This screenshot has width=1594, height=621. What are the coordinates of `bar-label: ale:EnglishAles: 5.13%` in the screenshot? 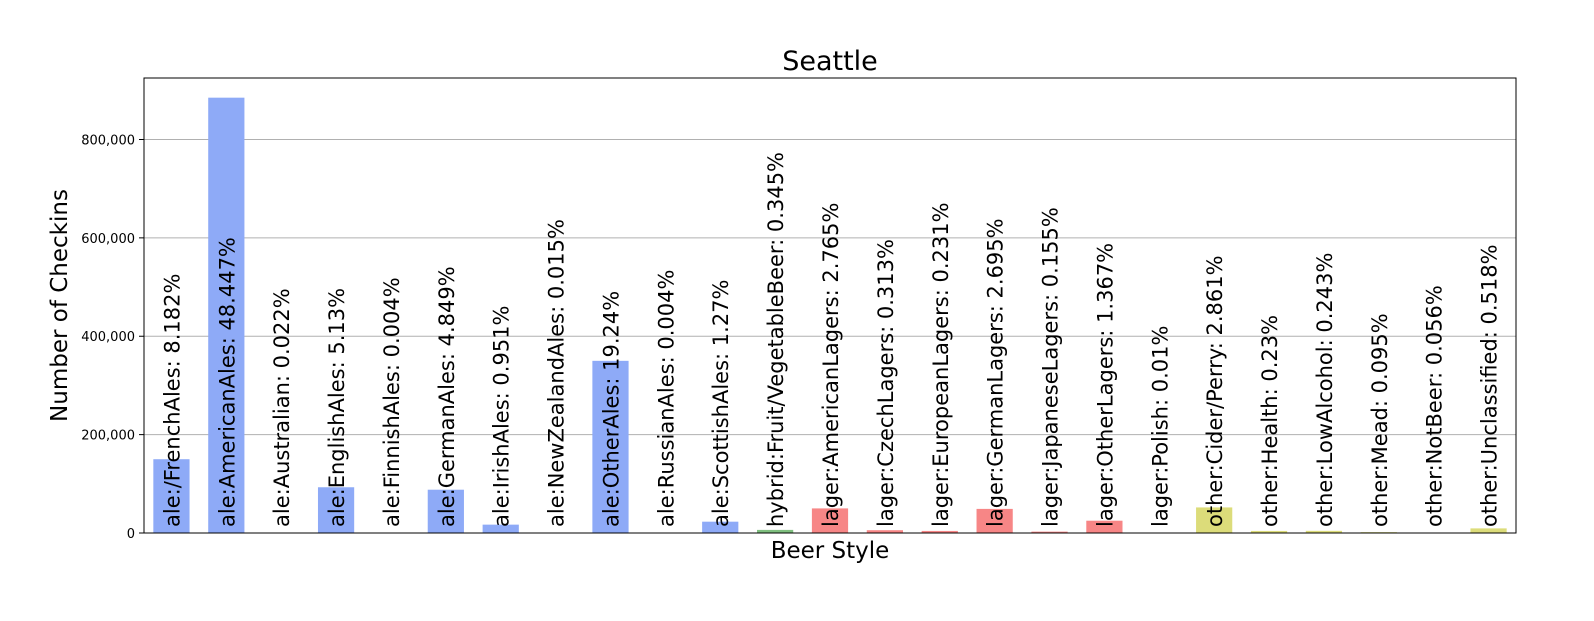 It's located at (337, 407).